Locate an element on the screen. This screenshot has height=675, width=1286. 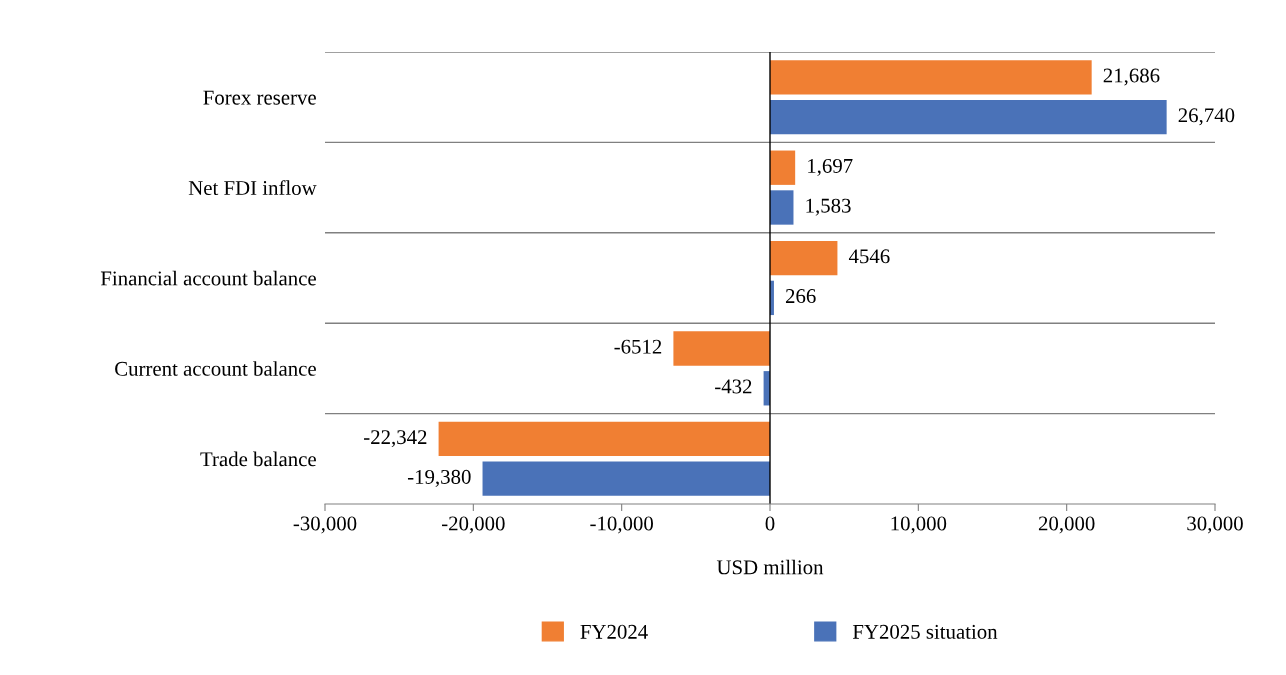
x-tick-label: 30,000 is located at coordinates (1215, 525).